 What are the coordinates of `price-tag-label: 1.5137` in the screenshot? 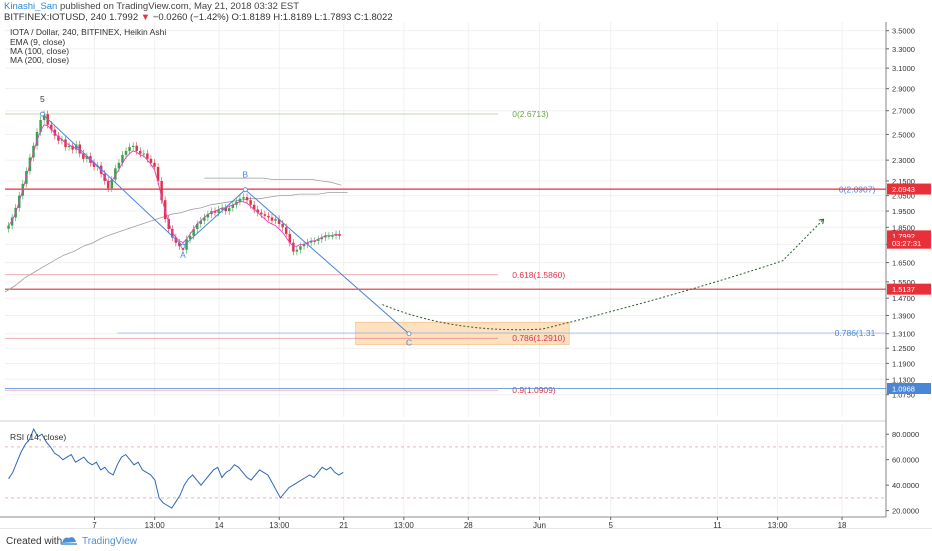 It's located at (903, 289).